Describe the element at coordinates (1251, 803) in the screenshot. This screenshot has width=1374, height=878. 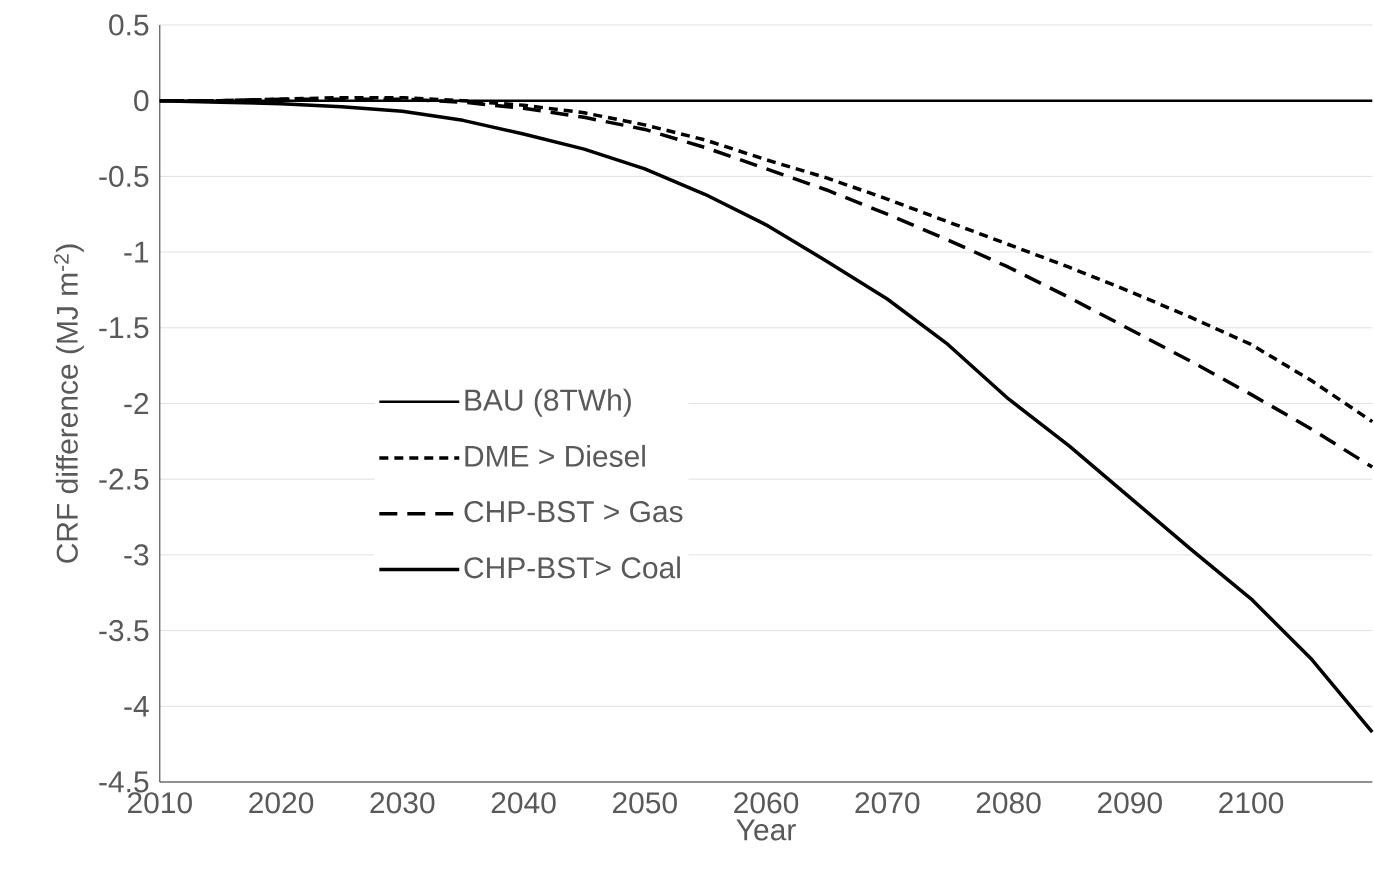
I see `x-tick-label: 2100` at that location.